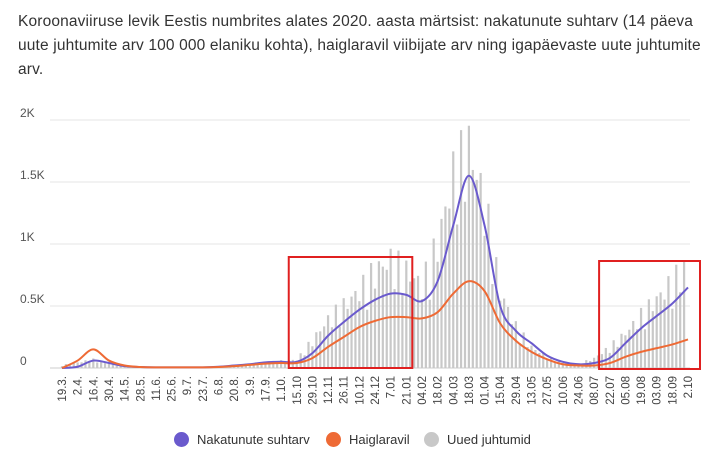 The image size is (717, 464). I want to click on highlight-box-autumn-2021, so click(649, 315).